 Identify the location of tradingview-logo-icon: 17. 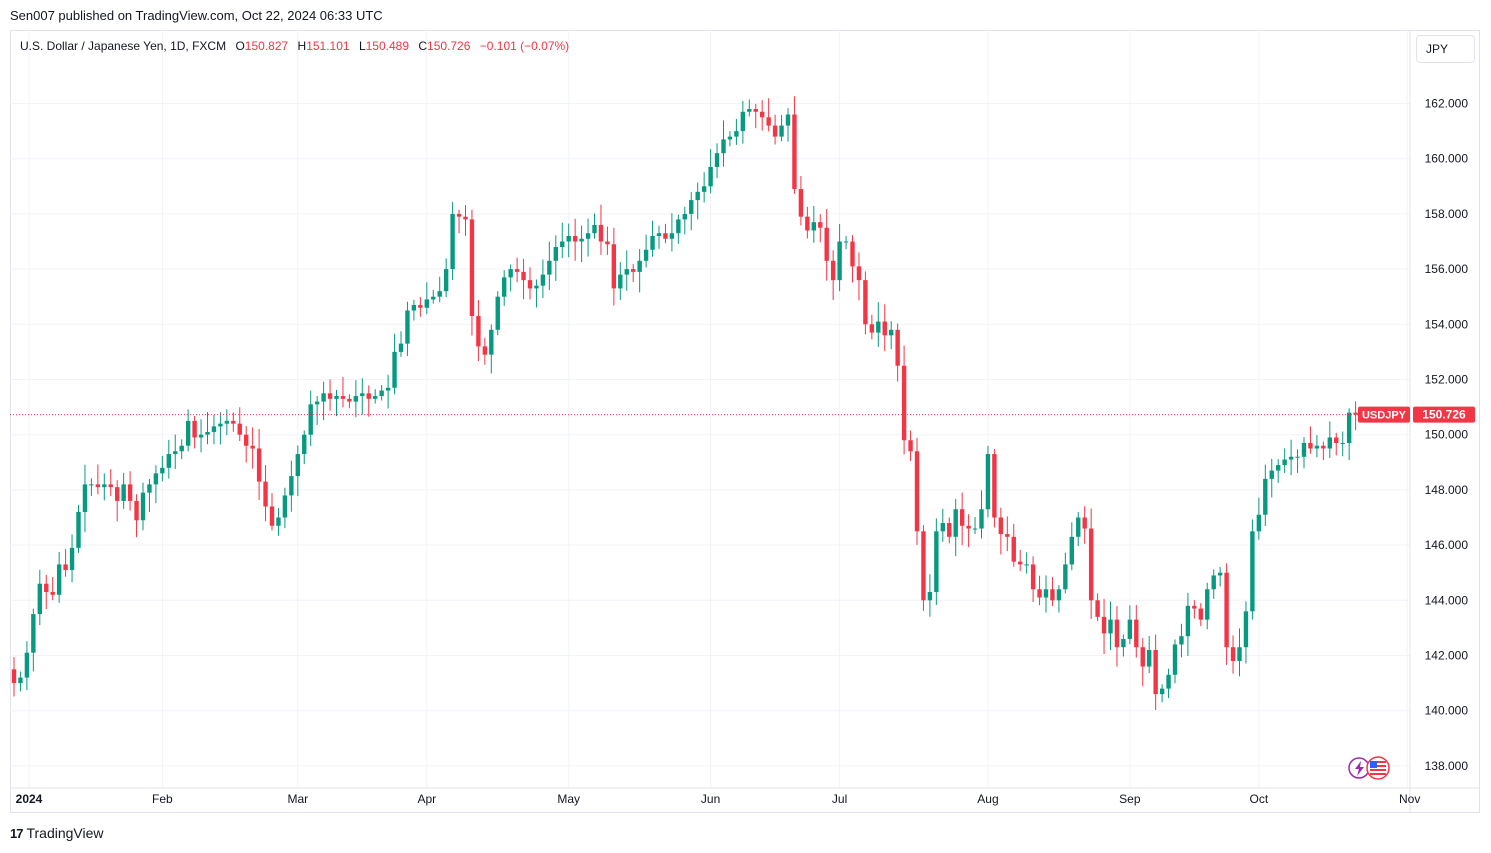
(17, 833).